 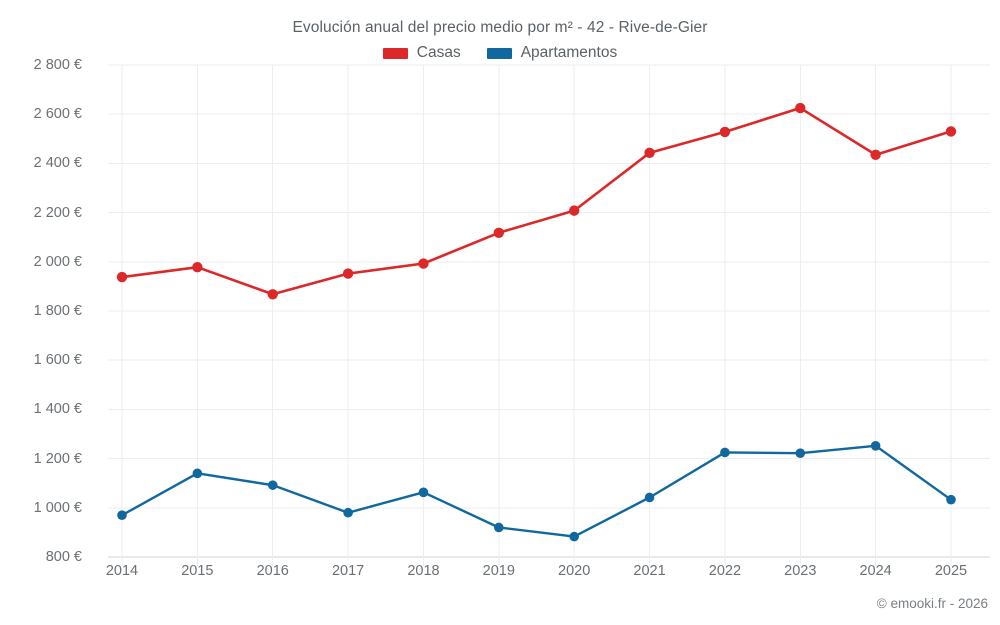 I want to click on x-axis-tick-label: 2021, so click(x=649, y=571).